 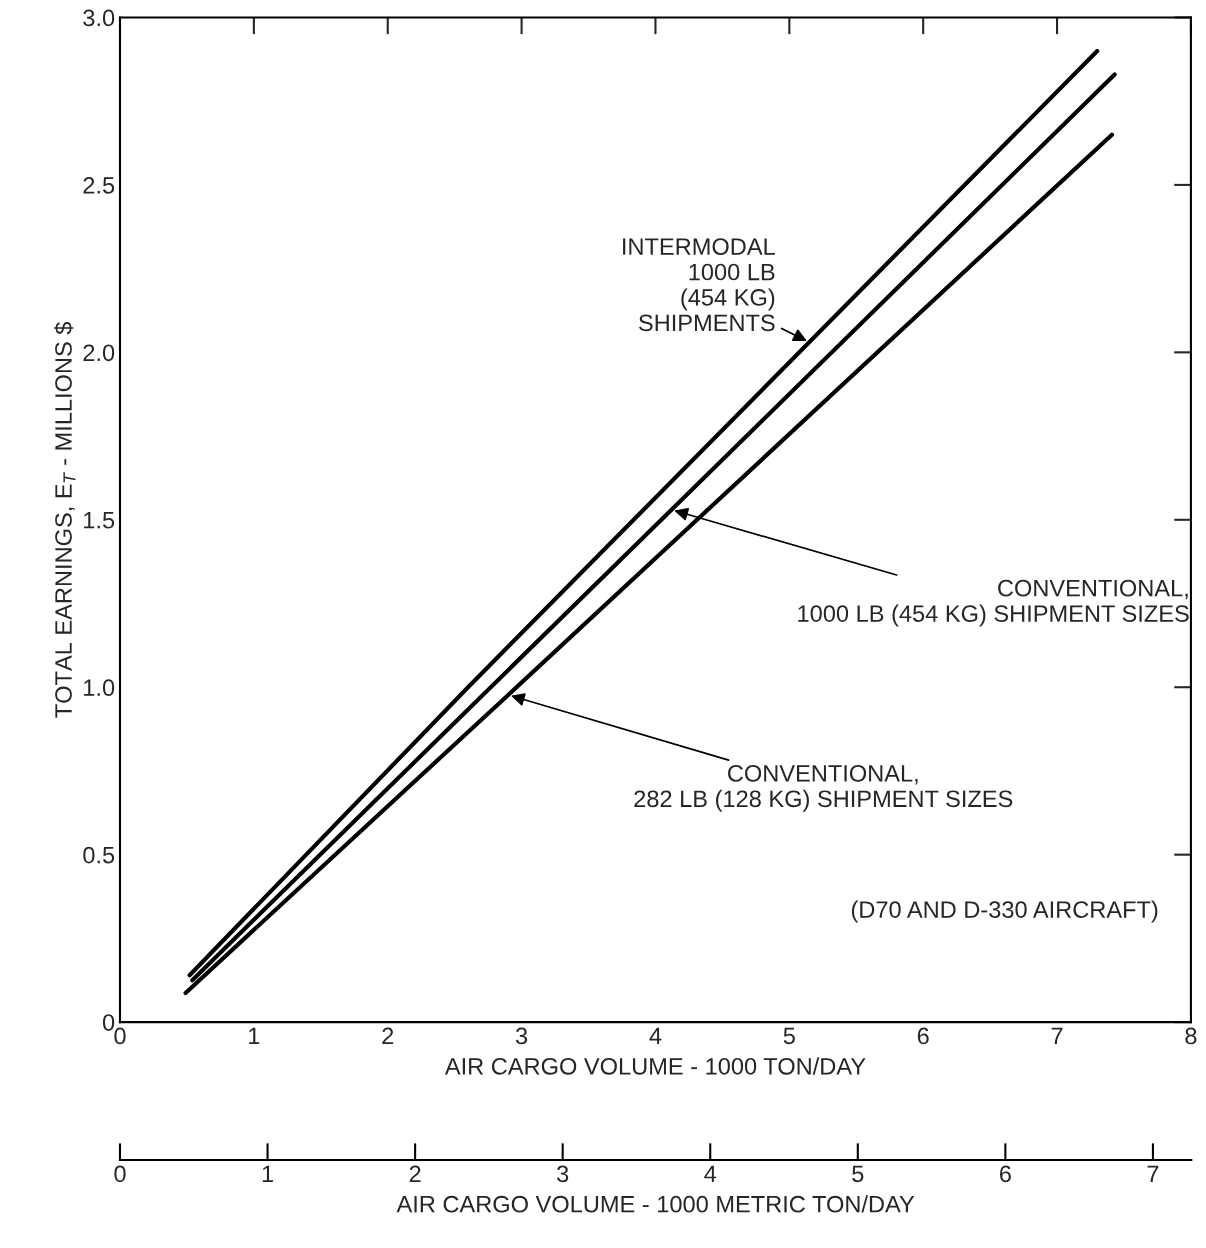 What do you see at coordinates (99, 185) in the screenshot?
I see `y-tick-label: 2.5` at bounding box center [99, 185].